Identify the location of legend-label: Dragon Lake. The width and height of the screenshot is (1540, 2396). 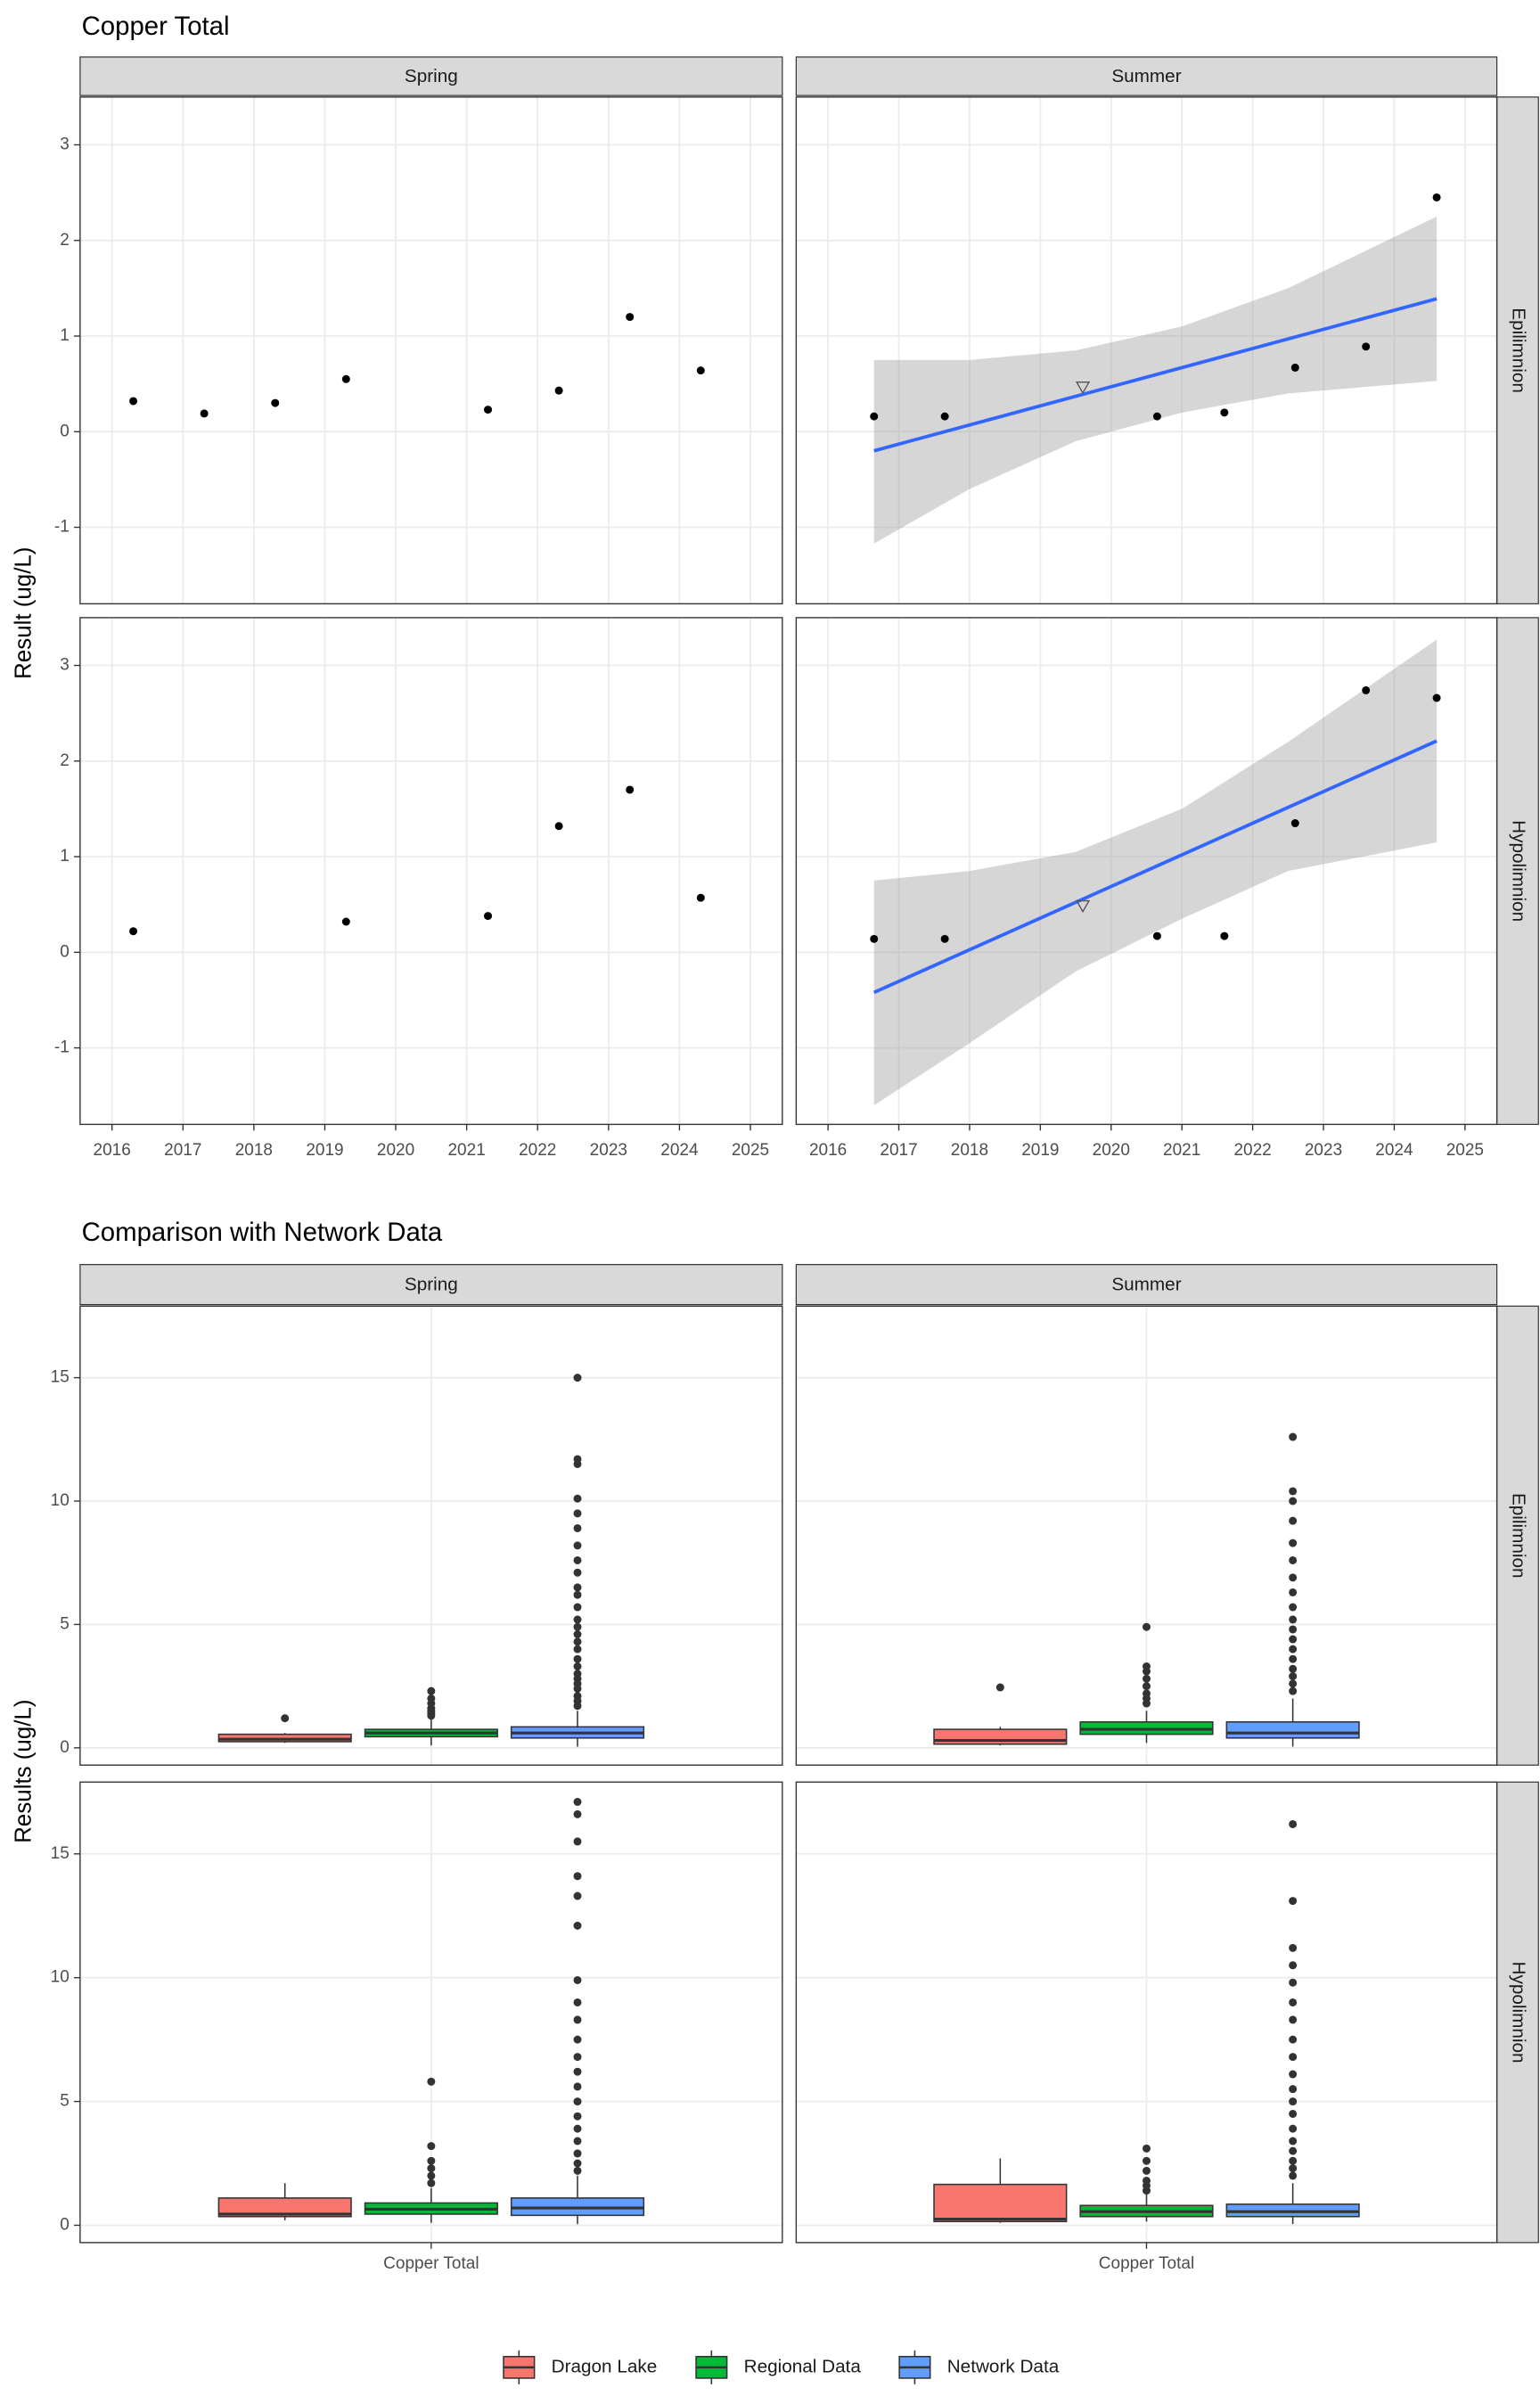
(605, 2366).